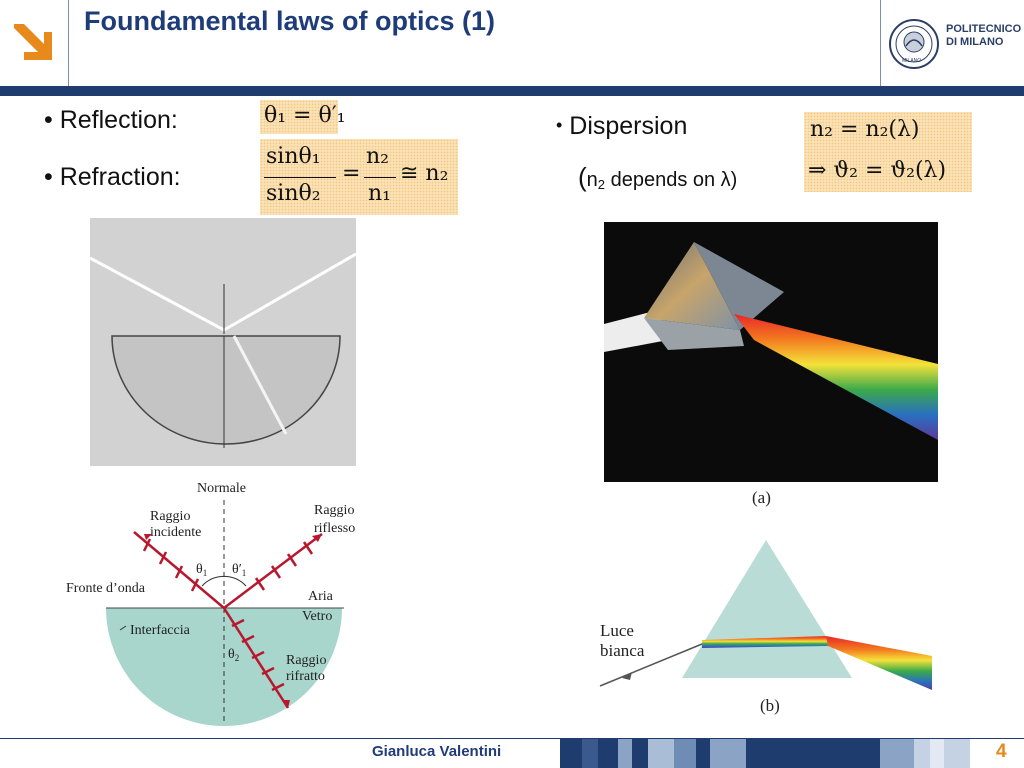 This screenshot has width=1024, height=768. What do you see at coordinates (424, 173) in the screenshot?
I see `approx-n2: ≅ n₂` at bounding box center [424, 173].